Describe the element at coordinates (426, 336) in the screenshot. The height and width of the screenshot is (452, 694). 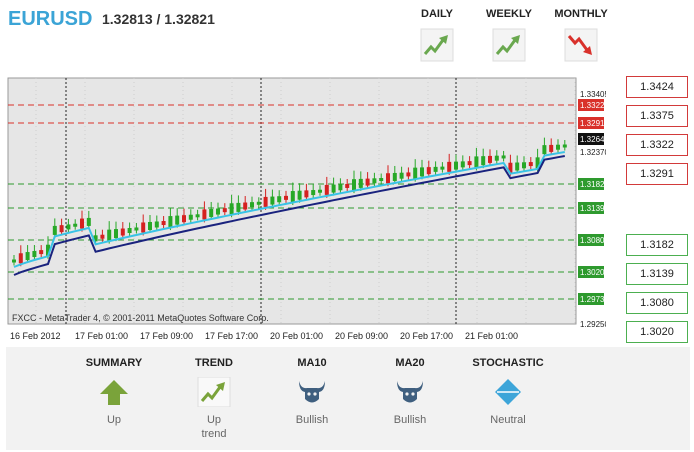
I see `x-tick-label: 20 Feb 17:00` at that location.